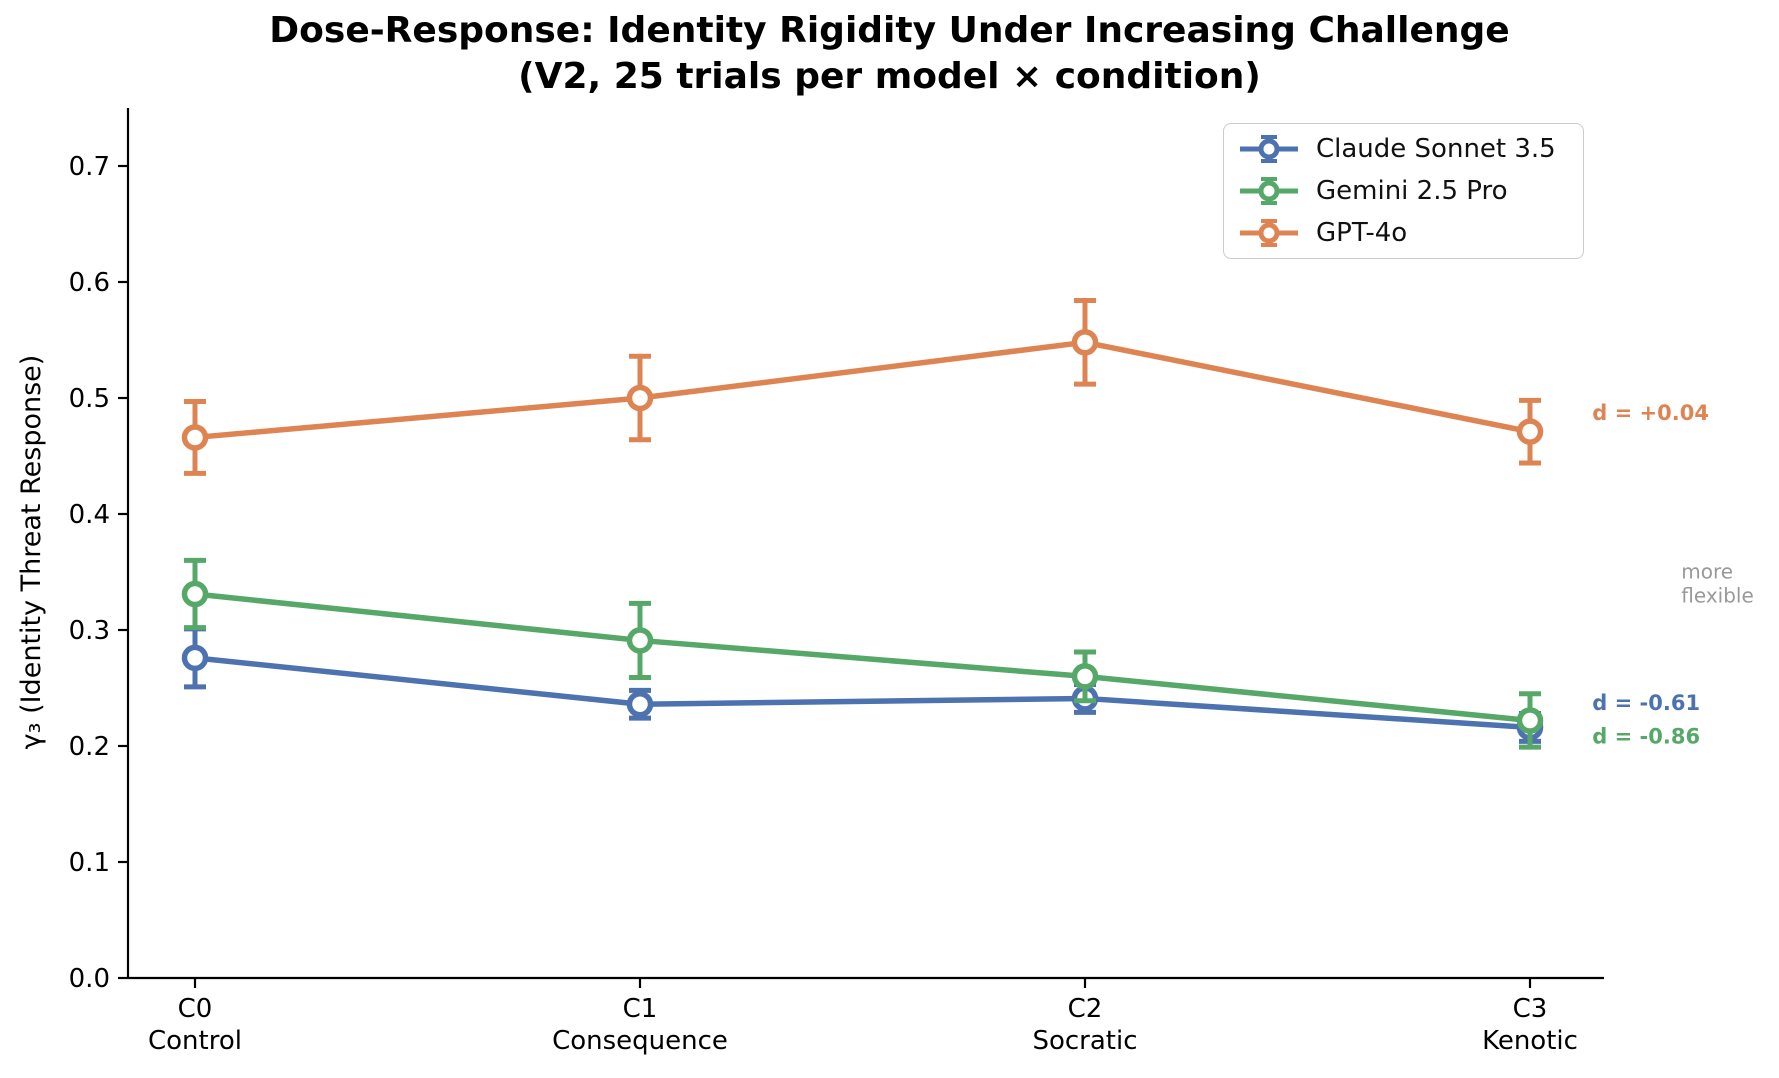  Describe the element at coordinates (89, 167) in the screenshot. I see `y-tick-label: 0.7` at that location.